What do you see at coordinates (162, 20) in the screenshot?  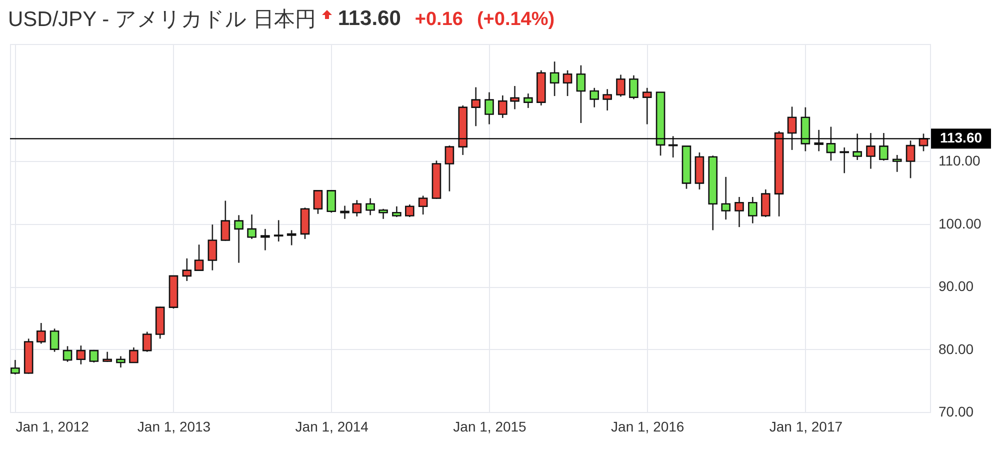 I see `chart-title: USD/JPY - アメリカドル 日本円` at bounding box center [162, 20].